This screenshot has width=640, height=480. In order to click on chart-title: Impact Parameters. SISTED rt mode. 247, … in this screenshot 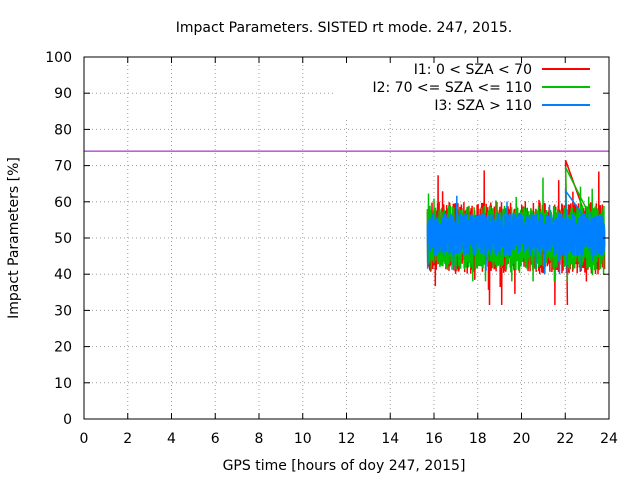, I will do `click(344, 28)`.